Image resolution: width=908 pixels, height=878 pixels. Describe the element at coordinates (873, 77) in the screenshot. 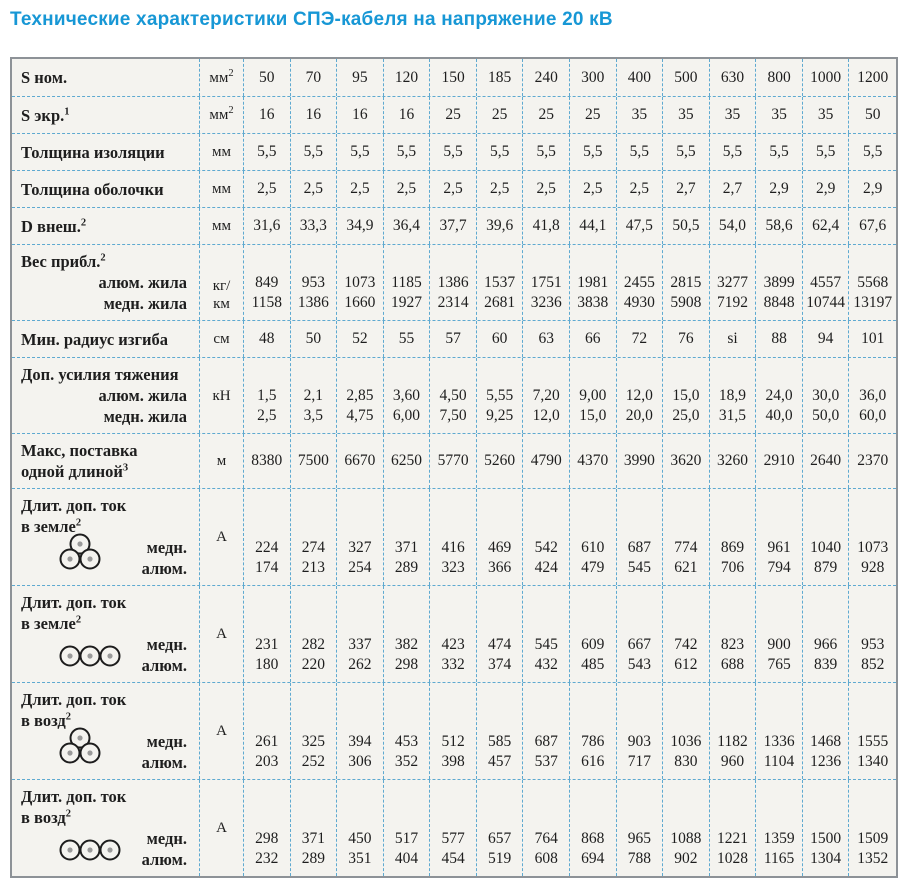

I see `value-cell: 1200` at that location.